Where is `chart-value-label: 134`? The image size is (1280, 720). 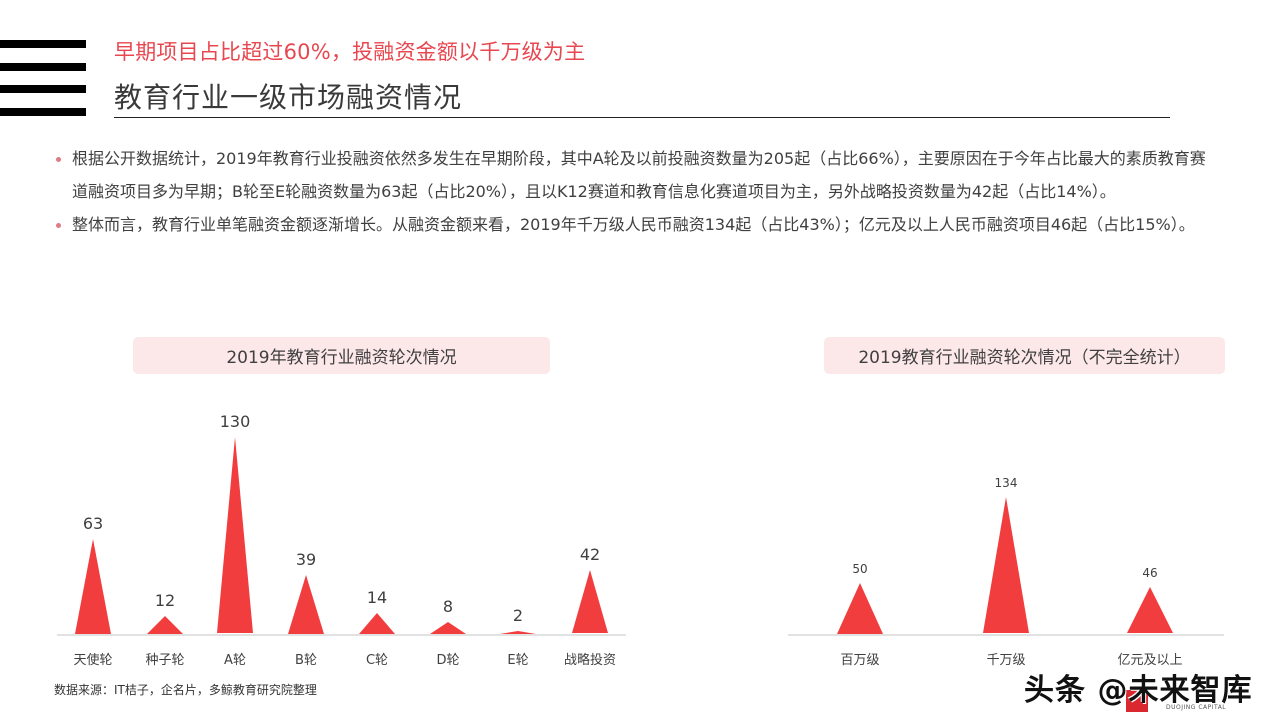
chart-value-label: 134 is located at coordinates (1006, 483).